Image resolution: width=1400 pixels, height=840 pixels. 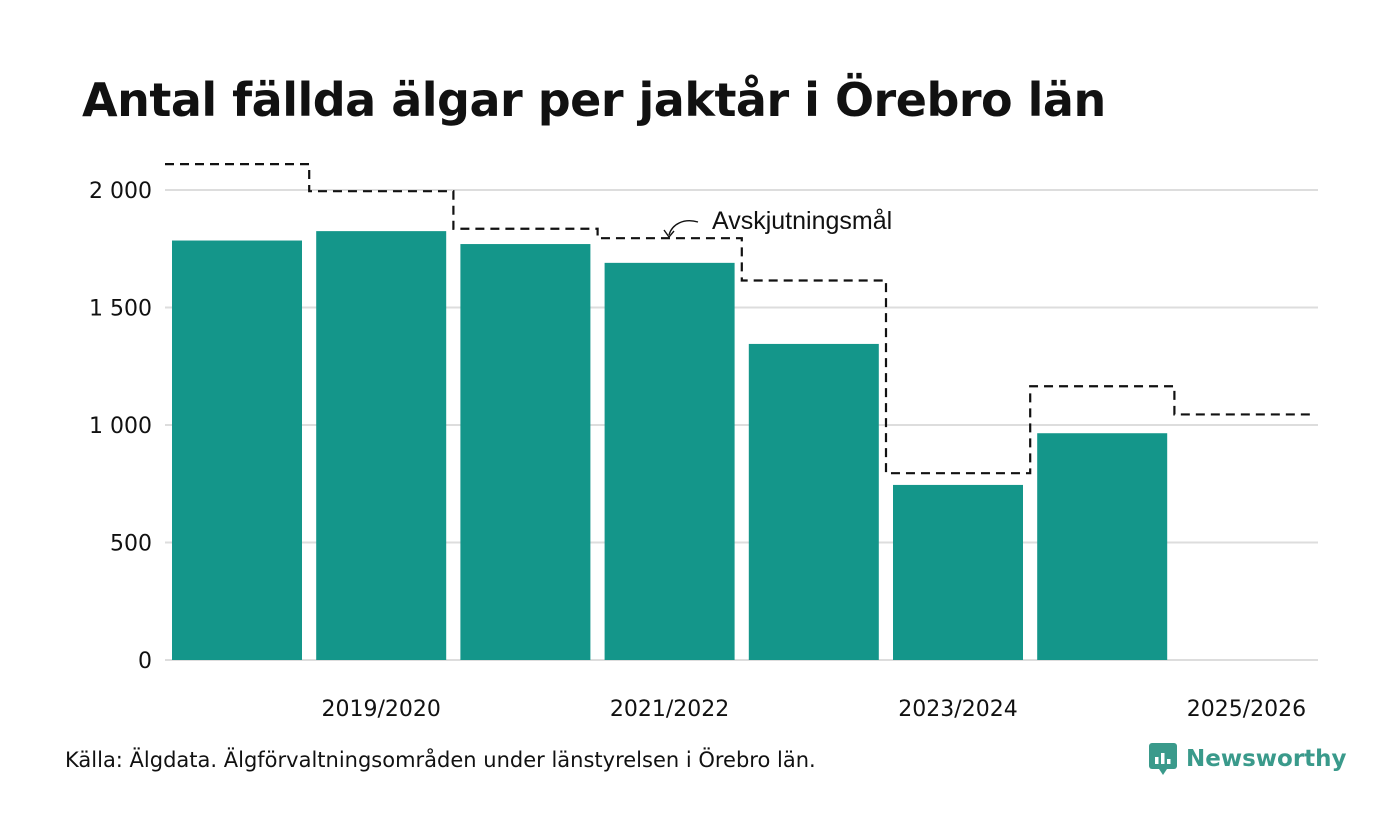 What do you see at coordinates (120, 309) in the screenshot?
I see `y-tick-label: 1 500` at bounding box center [120, 309].